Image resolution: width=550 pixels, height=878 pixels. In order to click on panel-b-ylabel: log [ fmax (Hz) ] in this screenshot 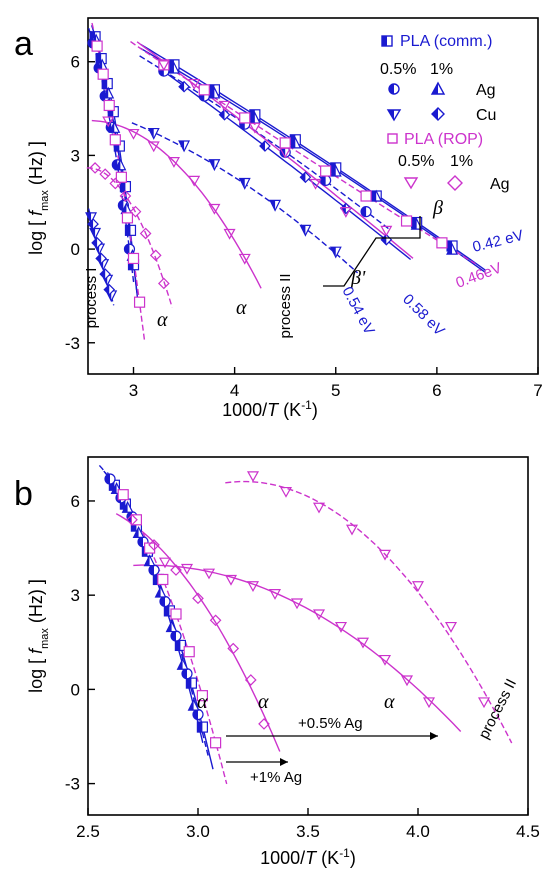, I will do `click(38, 636)`.